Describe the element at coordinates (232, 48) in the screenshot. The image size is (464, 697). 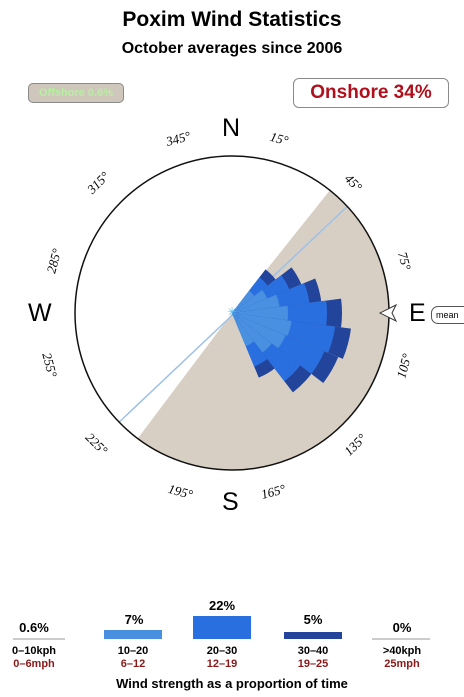
I see `page-subtitle: October averages since 2006` at that location.